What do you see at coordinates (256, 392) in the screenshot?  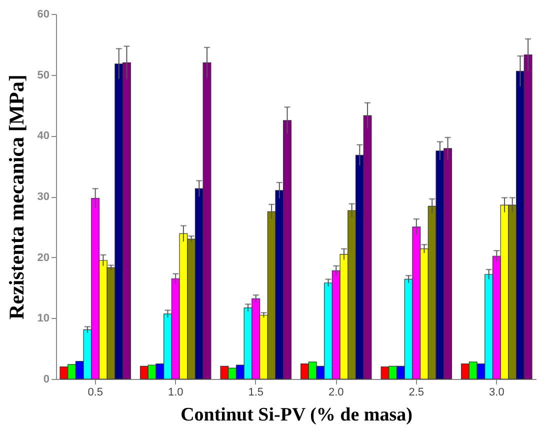 I see `x-tick-label: 1.5` at bounding box center [256, 392].